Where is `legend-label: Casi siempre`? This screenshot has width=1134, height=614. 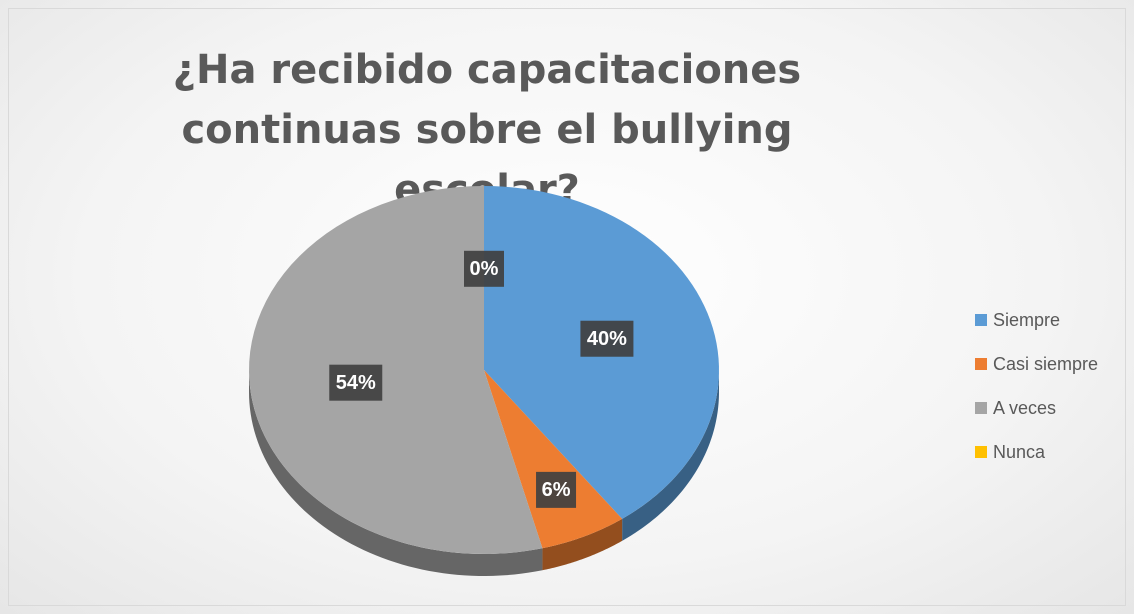 legend-label: Casi siempre is located at coordinates (1045, 364).